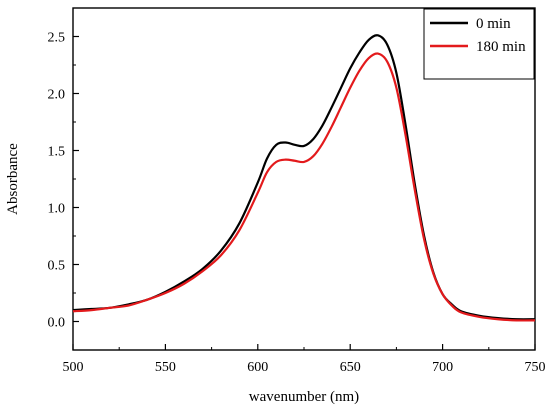  Describe the element at coordinates (535, 367) in the screenshot. I see `x-tick-label: 750` at that location.